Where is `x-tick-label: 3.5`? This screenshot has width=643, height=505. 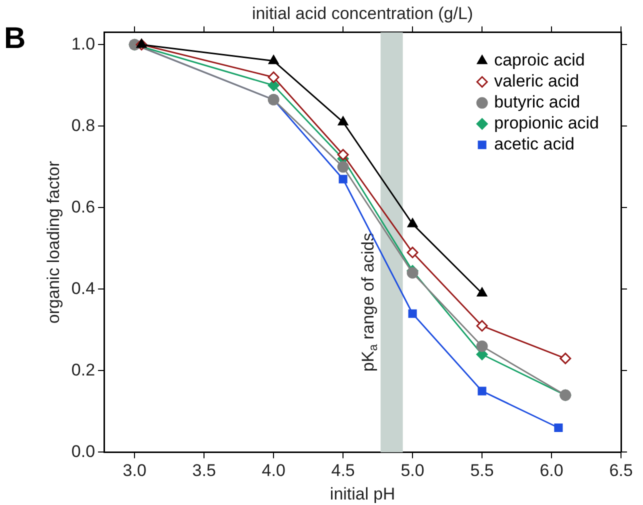
x-tick-label: 3.5 is located at coordinates (204, 470).